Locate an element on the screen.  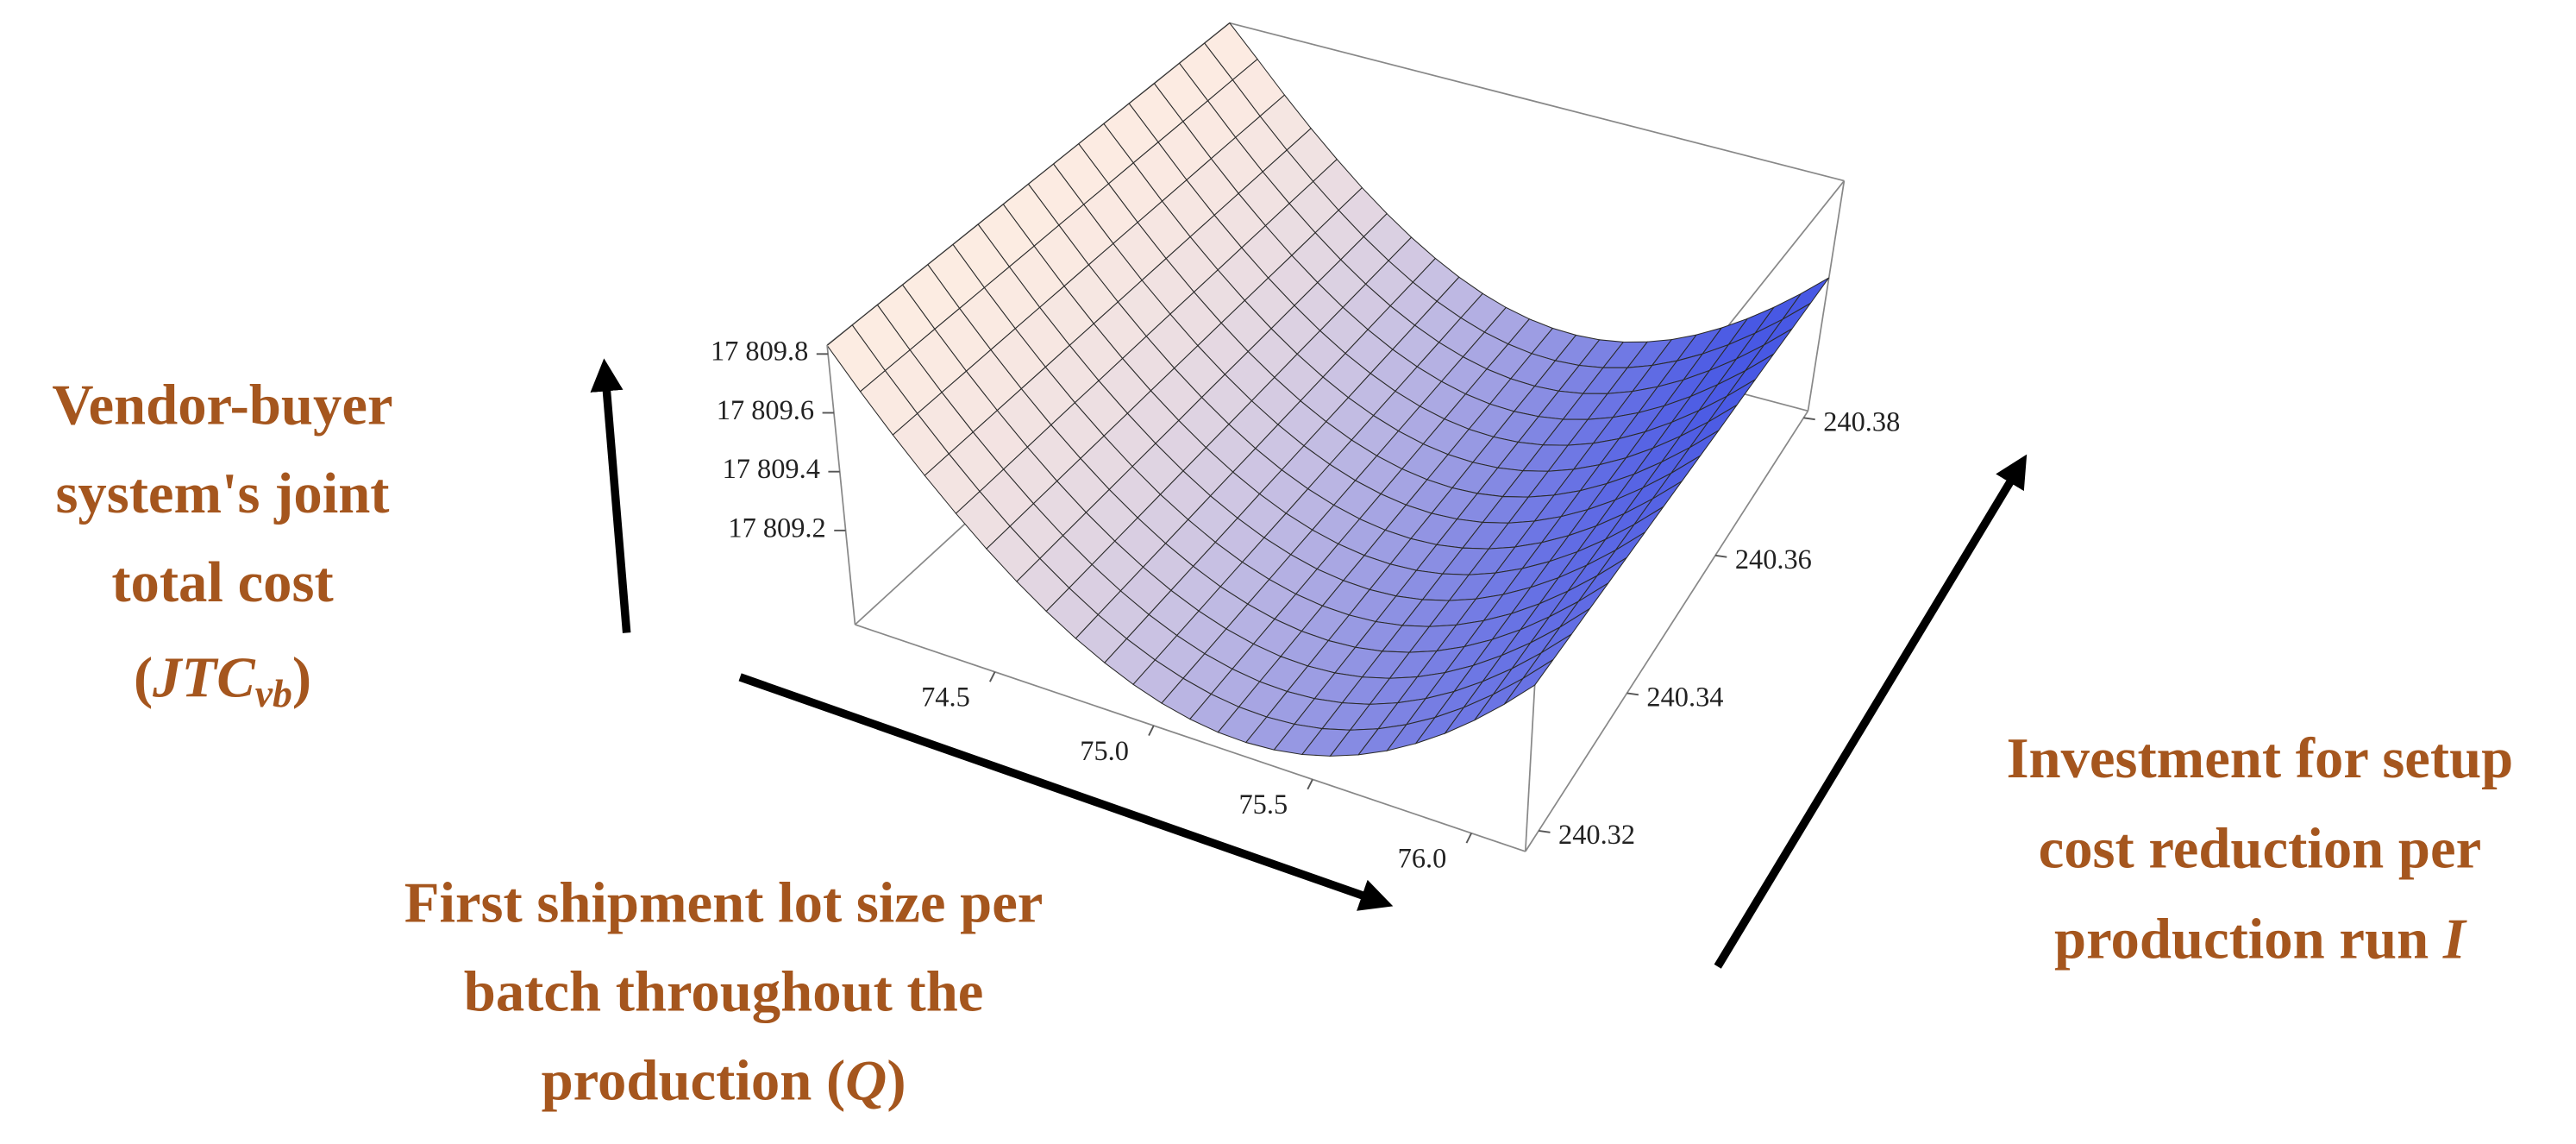
label-text: Vendor-buyer is located at coordinates (222, 406).